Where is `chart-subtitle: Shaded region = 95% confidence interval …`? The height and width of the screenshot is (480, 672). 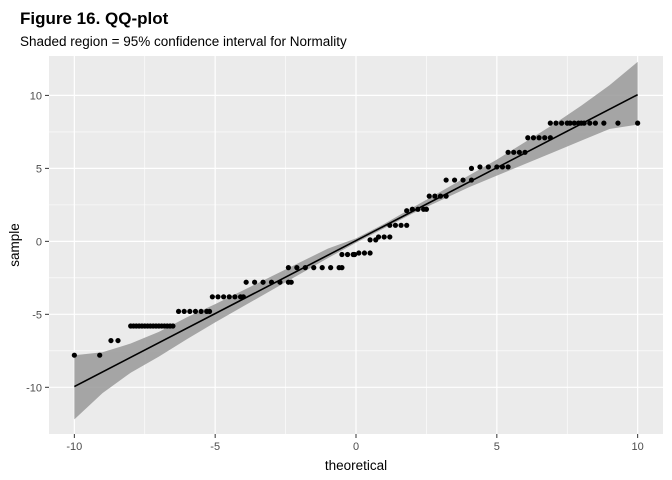
chart-subtitle: Shaded region = 95% confidence interval … is located at coordinates (183, 41).